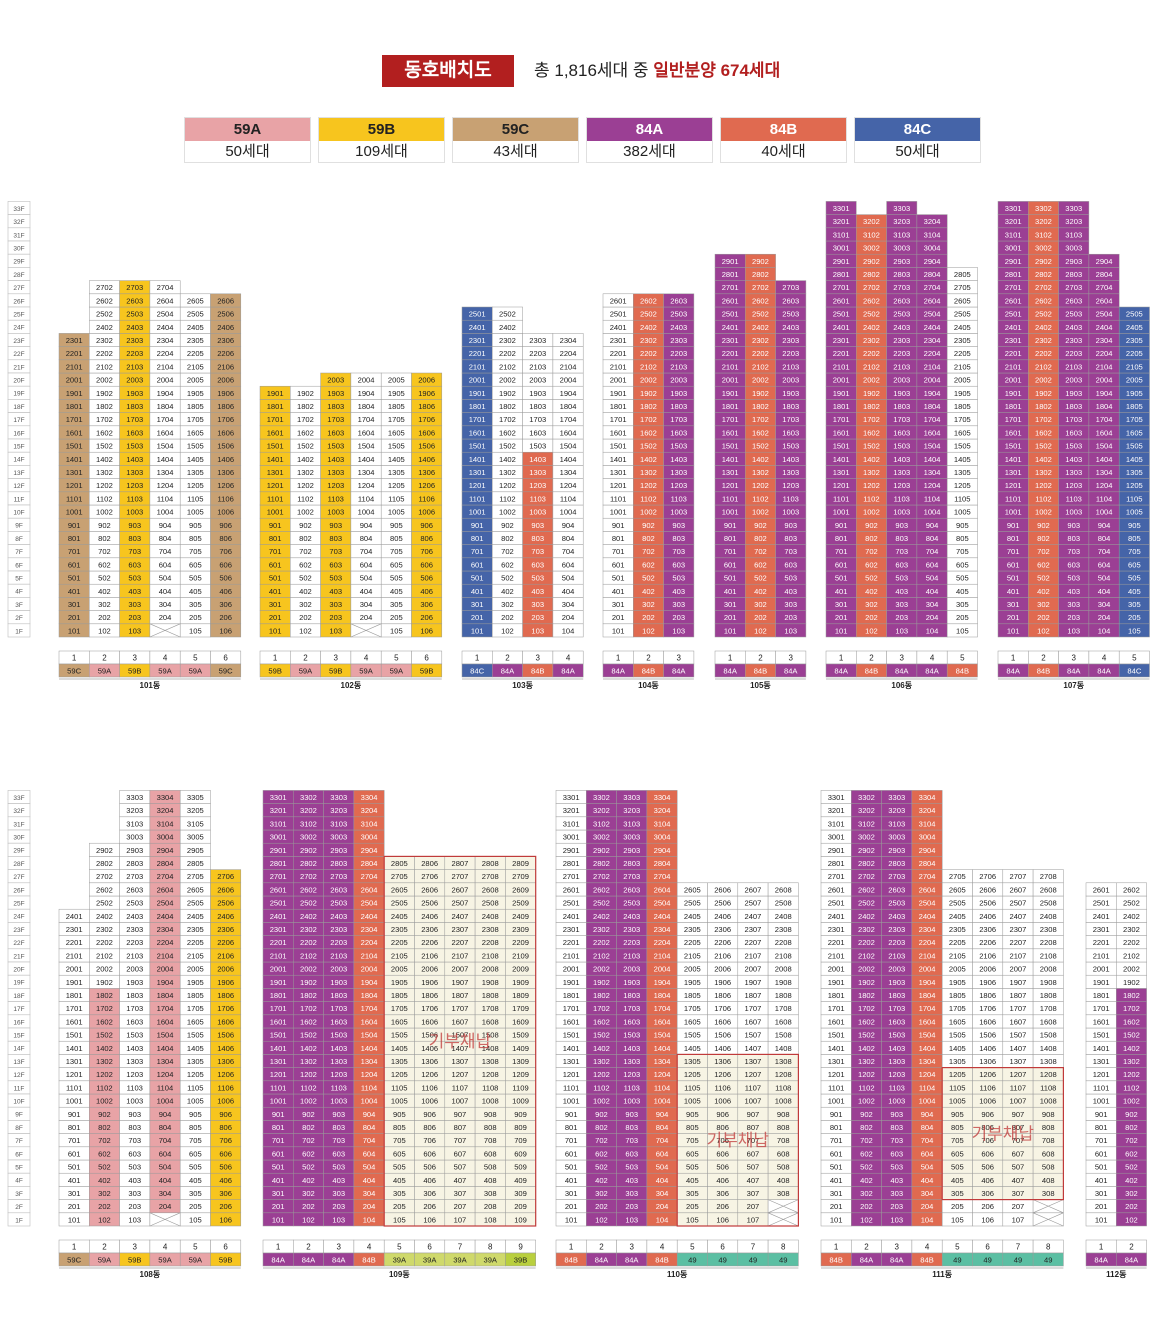 The width and height of the screenshot is (1171, 1329). Describe the element at coordinates (648, 498) in the screenshot. I see `unit-number: 1102` at that location.